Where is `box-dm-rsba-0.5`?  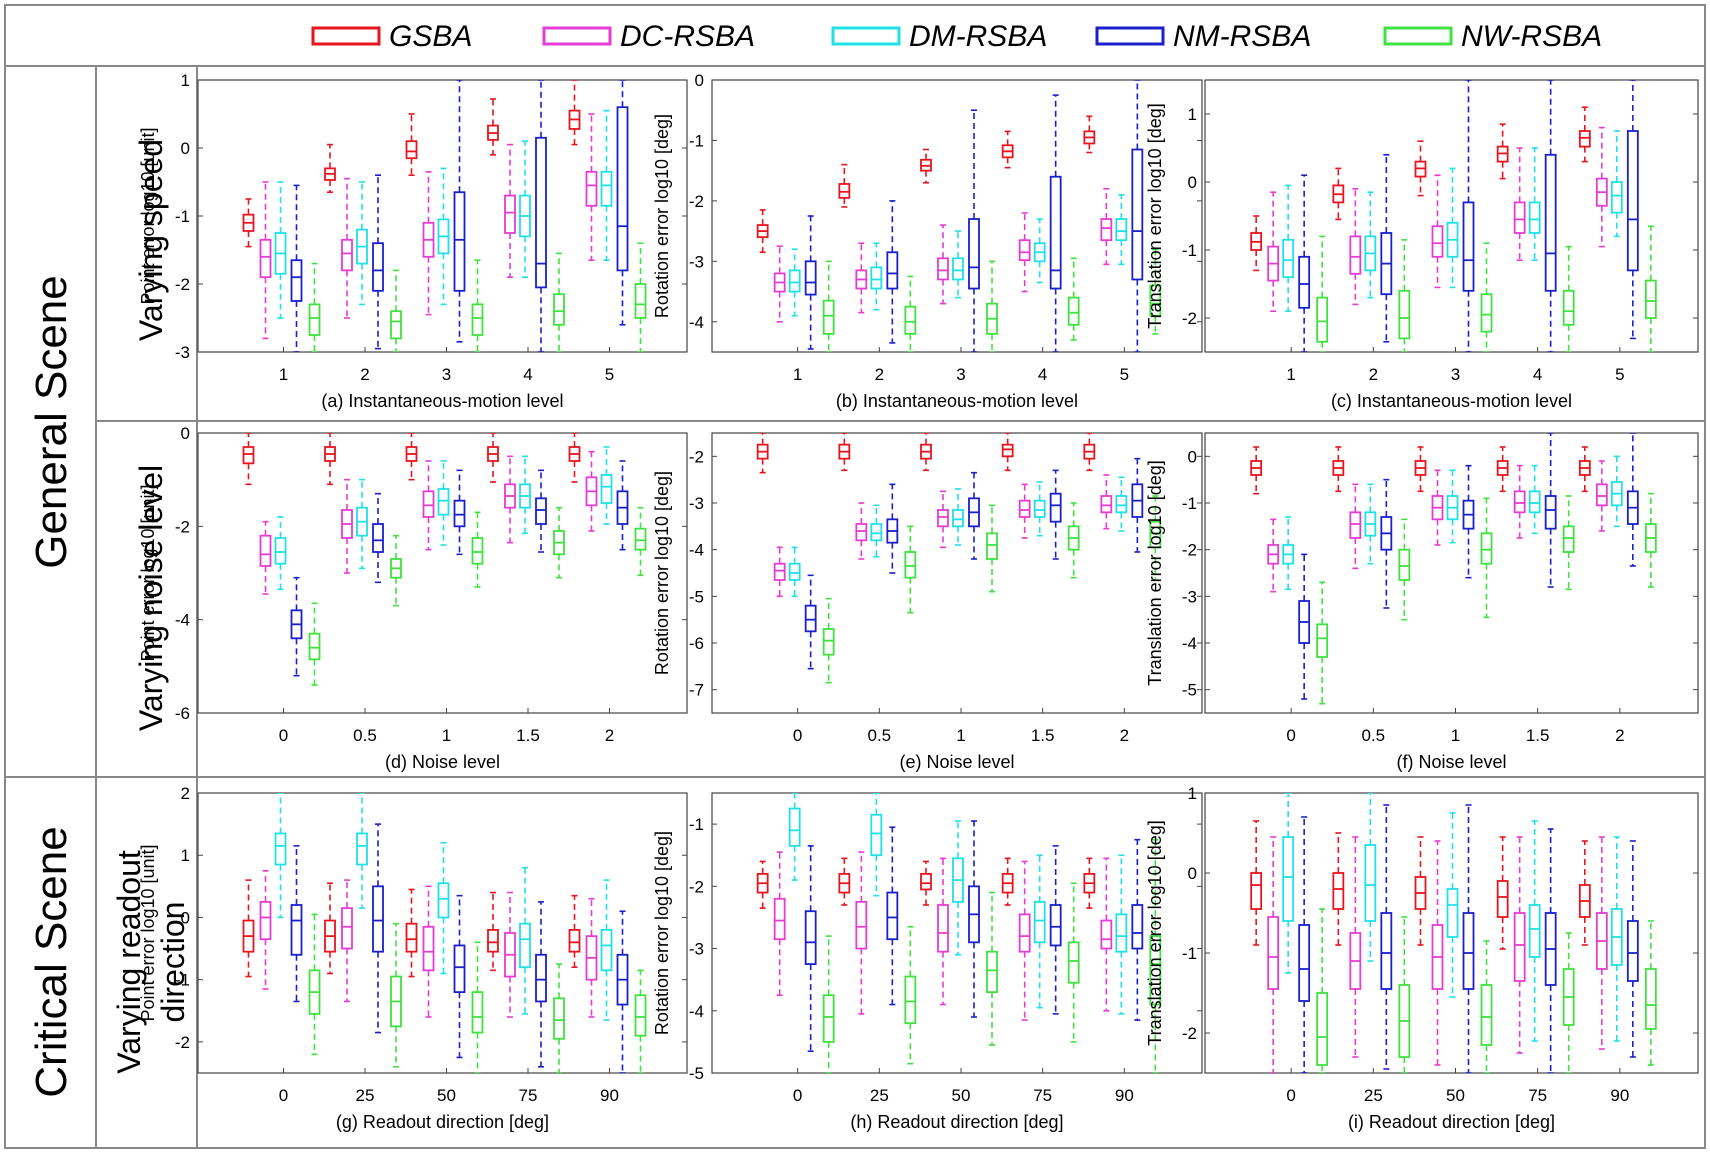 box-dm-rsba-0.5 is located at coordinates (1370, 524).